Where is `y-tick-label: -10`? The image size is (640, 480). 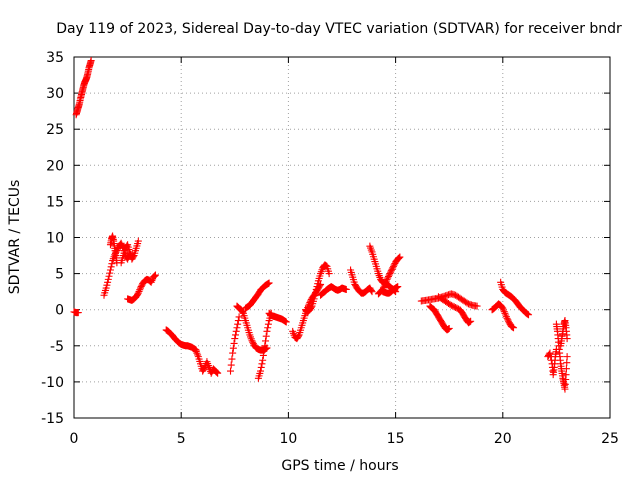 y-tick-label: -10 is located at coordinates (52, 383).